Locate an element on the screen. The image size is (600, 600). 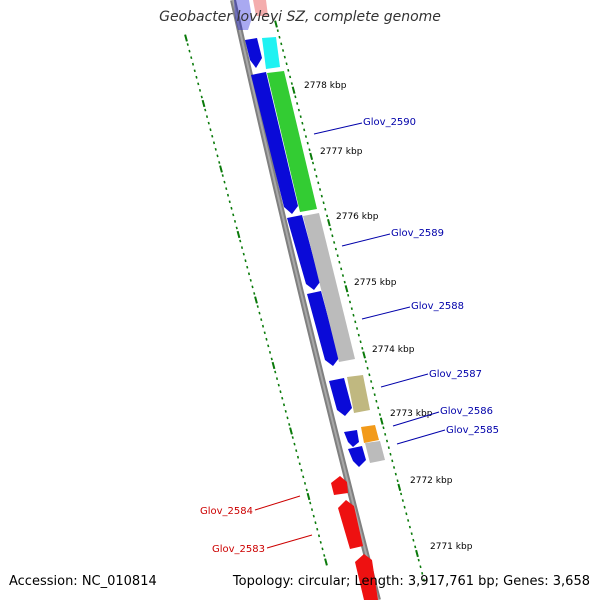
gene-arrow-bottom-red is located at coordinates (366, 577).